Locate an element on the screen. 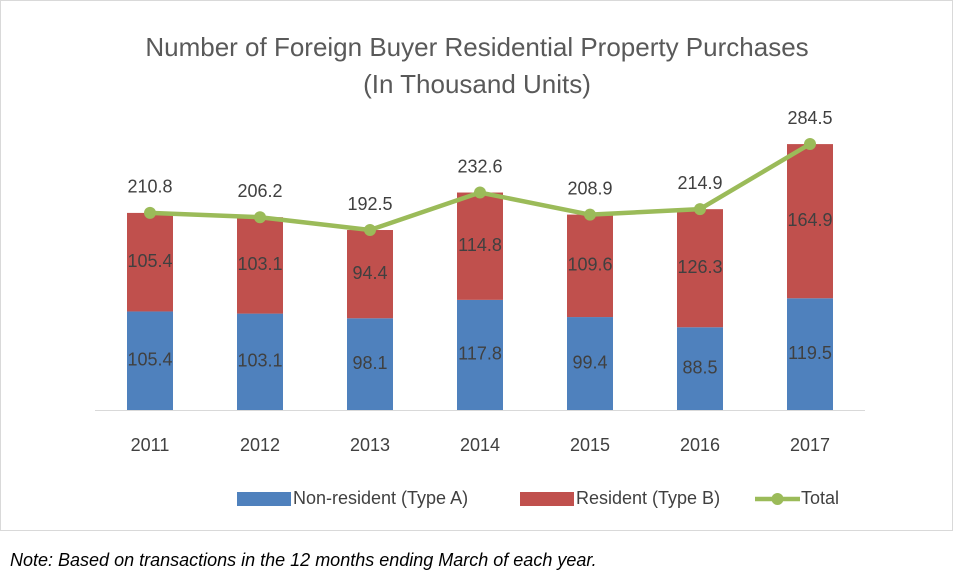  data-label: 88.5 is located at coordinates (699, 367).